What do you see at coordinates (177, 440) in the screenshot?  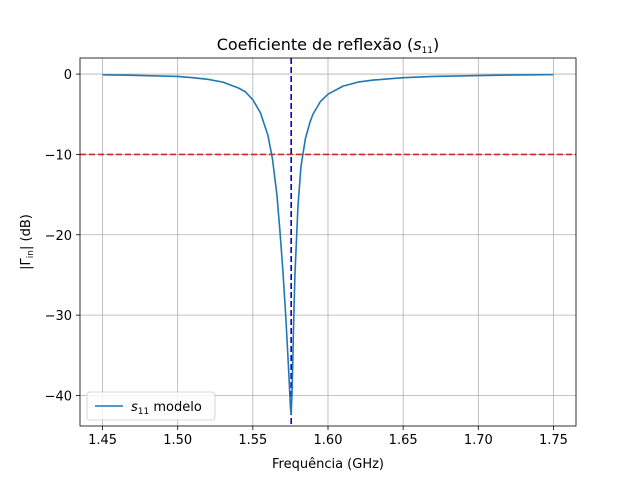 I see `x-tick-label: 1.50` at bounding box center [177, 440].